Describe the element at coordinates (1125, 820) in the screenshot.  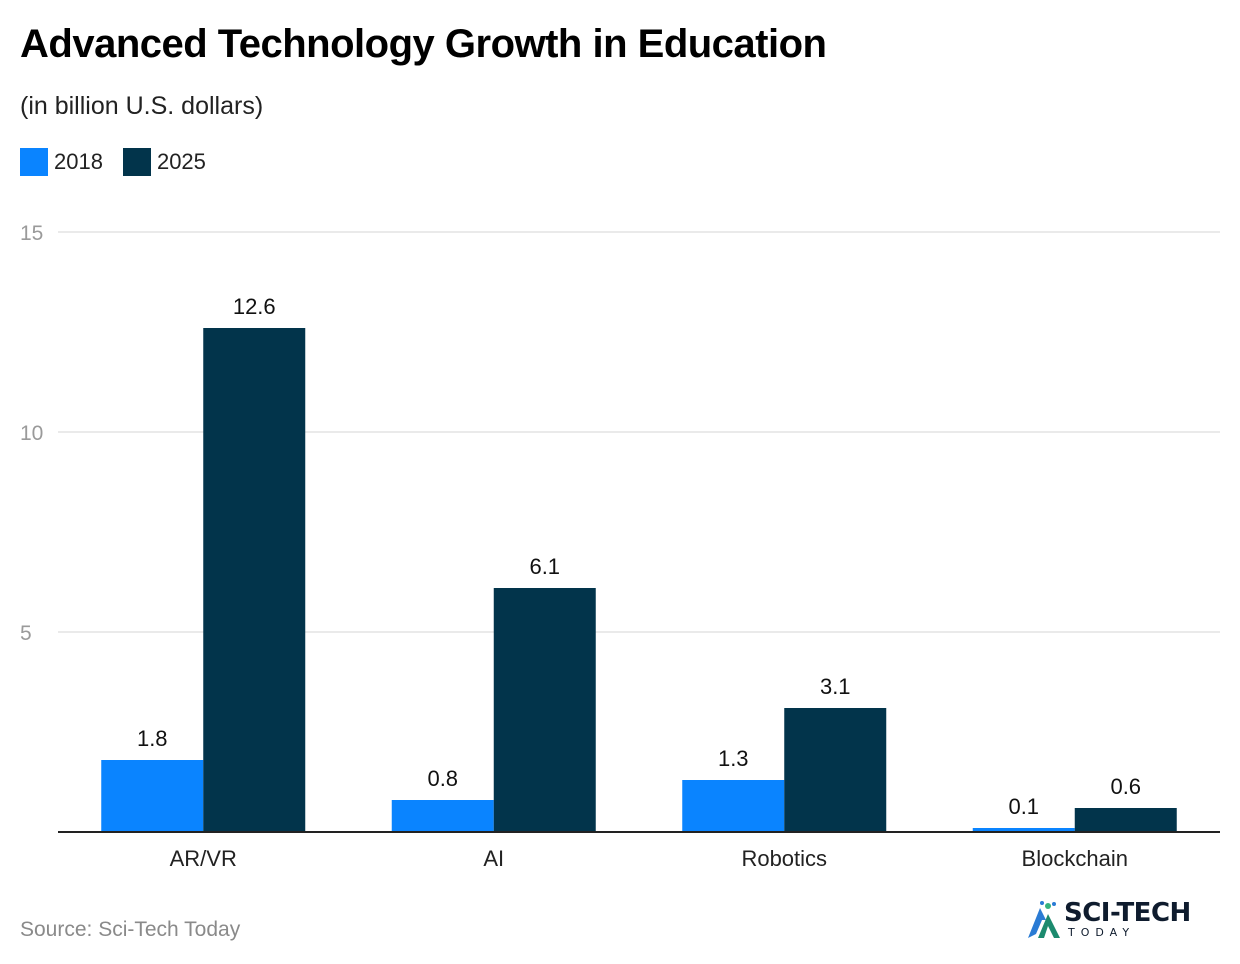
I see `bar-blockchain-2025` at that location.